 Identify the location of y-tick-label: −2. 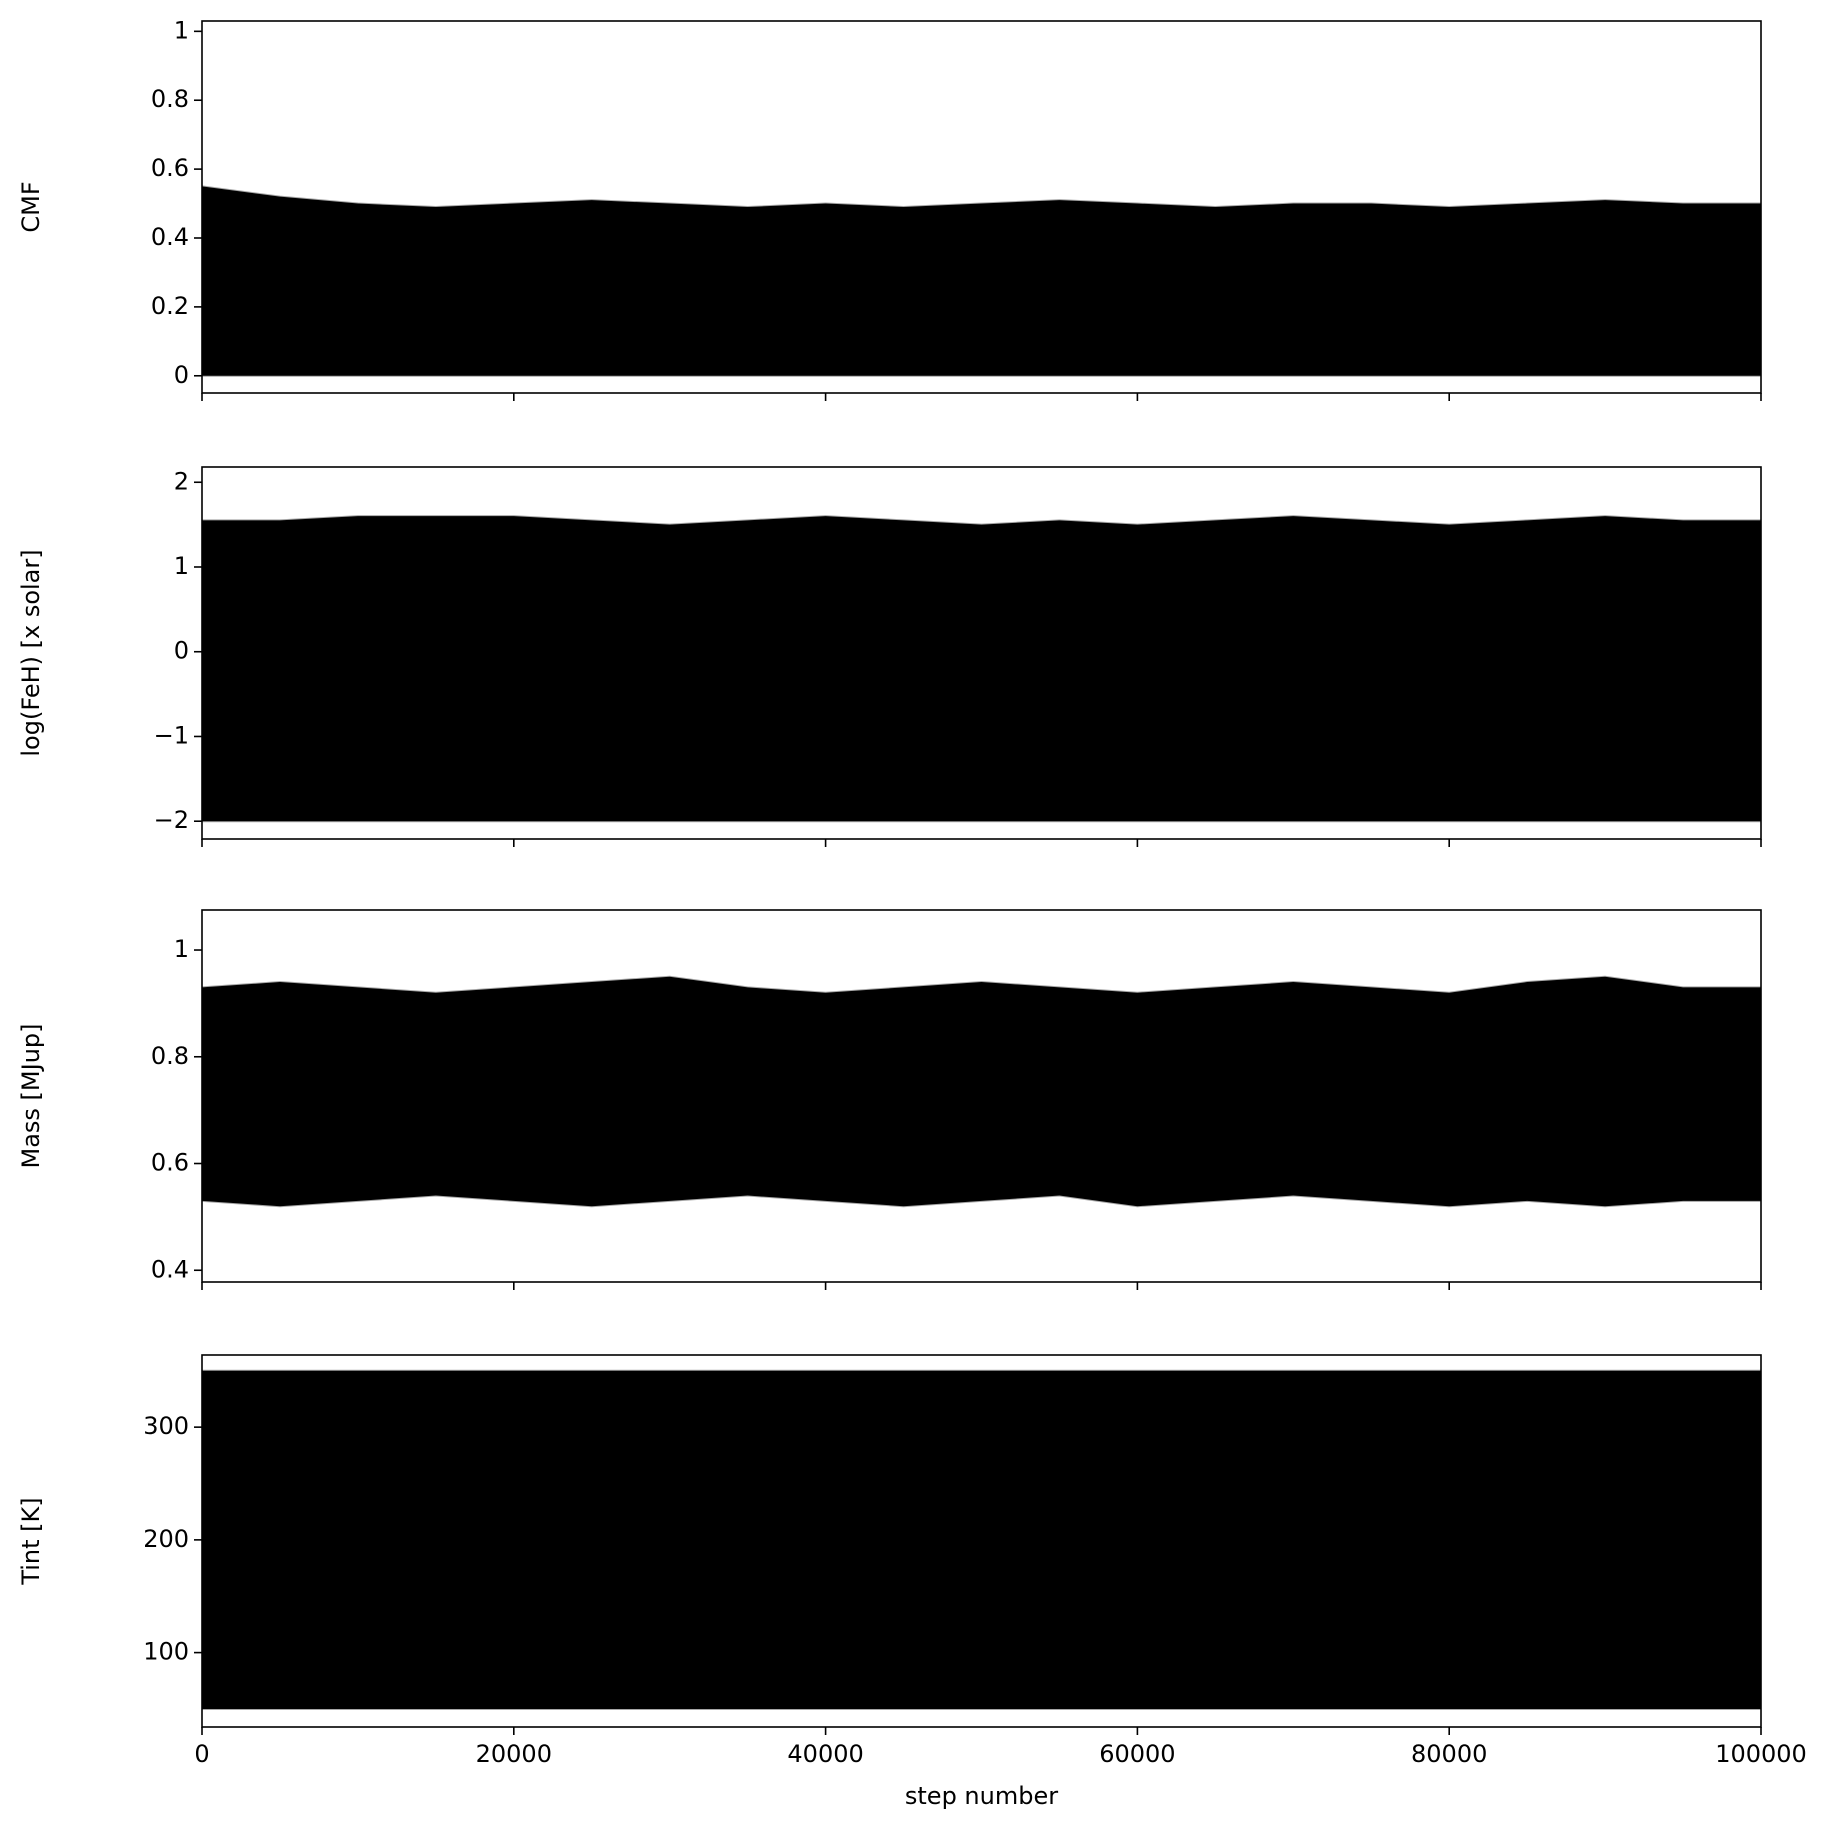
(171, 820).